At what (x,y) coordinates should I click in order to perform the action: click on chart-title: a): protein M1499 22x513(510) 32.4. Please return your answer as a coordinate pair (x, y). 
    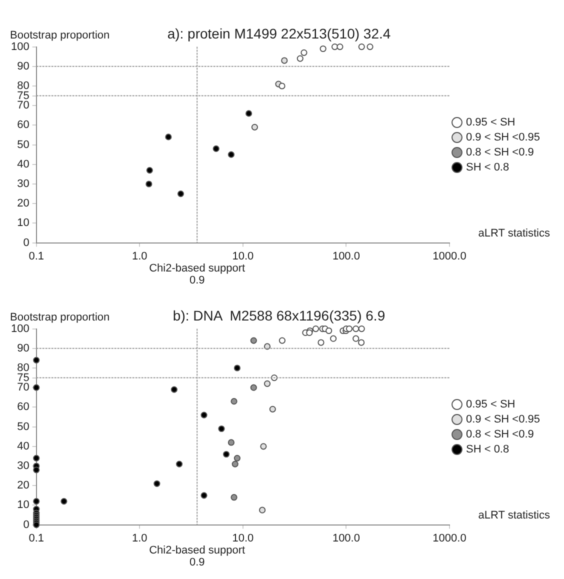
    Looking at the image, I should click on (279, 33).